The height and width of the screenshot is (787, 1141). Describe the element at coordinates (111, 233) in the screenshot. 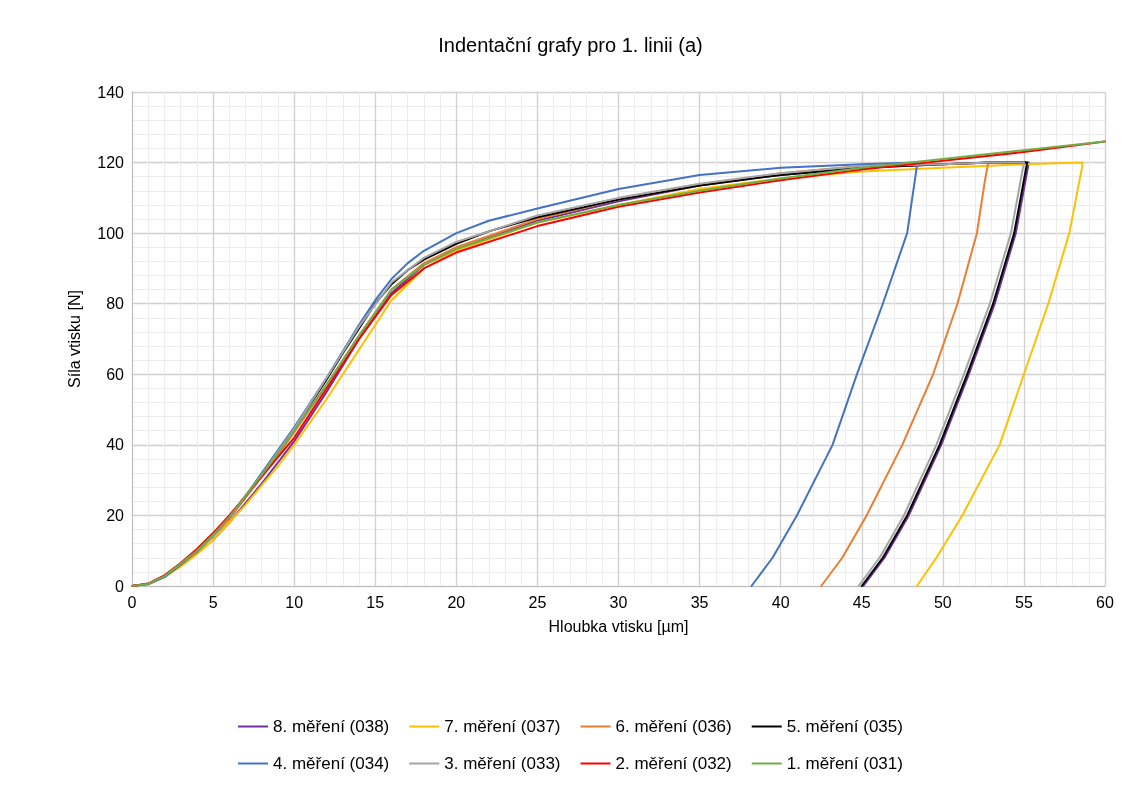

I see `y-tick-label: 100` at that location.